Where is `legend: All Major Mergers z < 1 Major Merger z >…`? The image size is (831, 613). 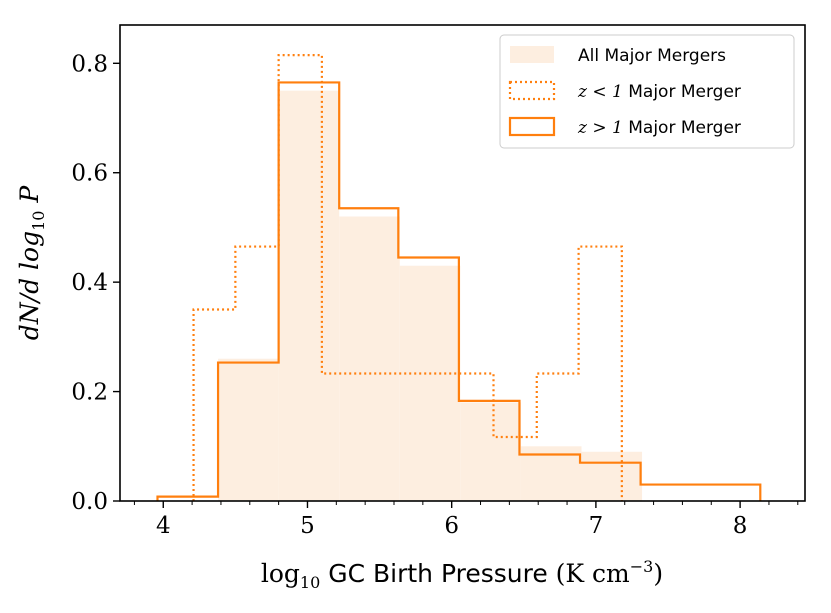 legend: All Major Mergers z < 1 Major Merger z >… is located at coordinates (647, 91).